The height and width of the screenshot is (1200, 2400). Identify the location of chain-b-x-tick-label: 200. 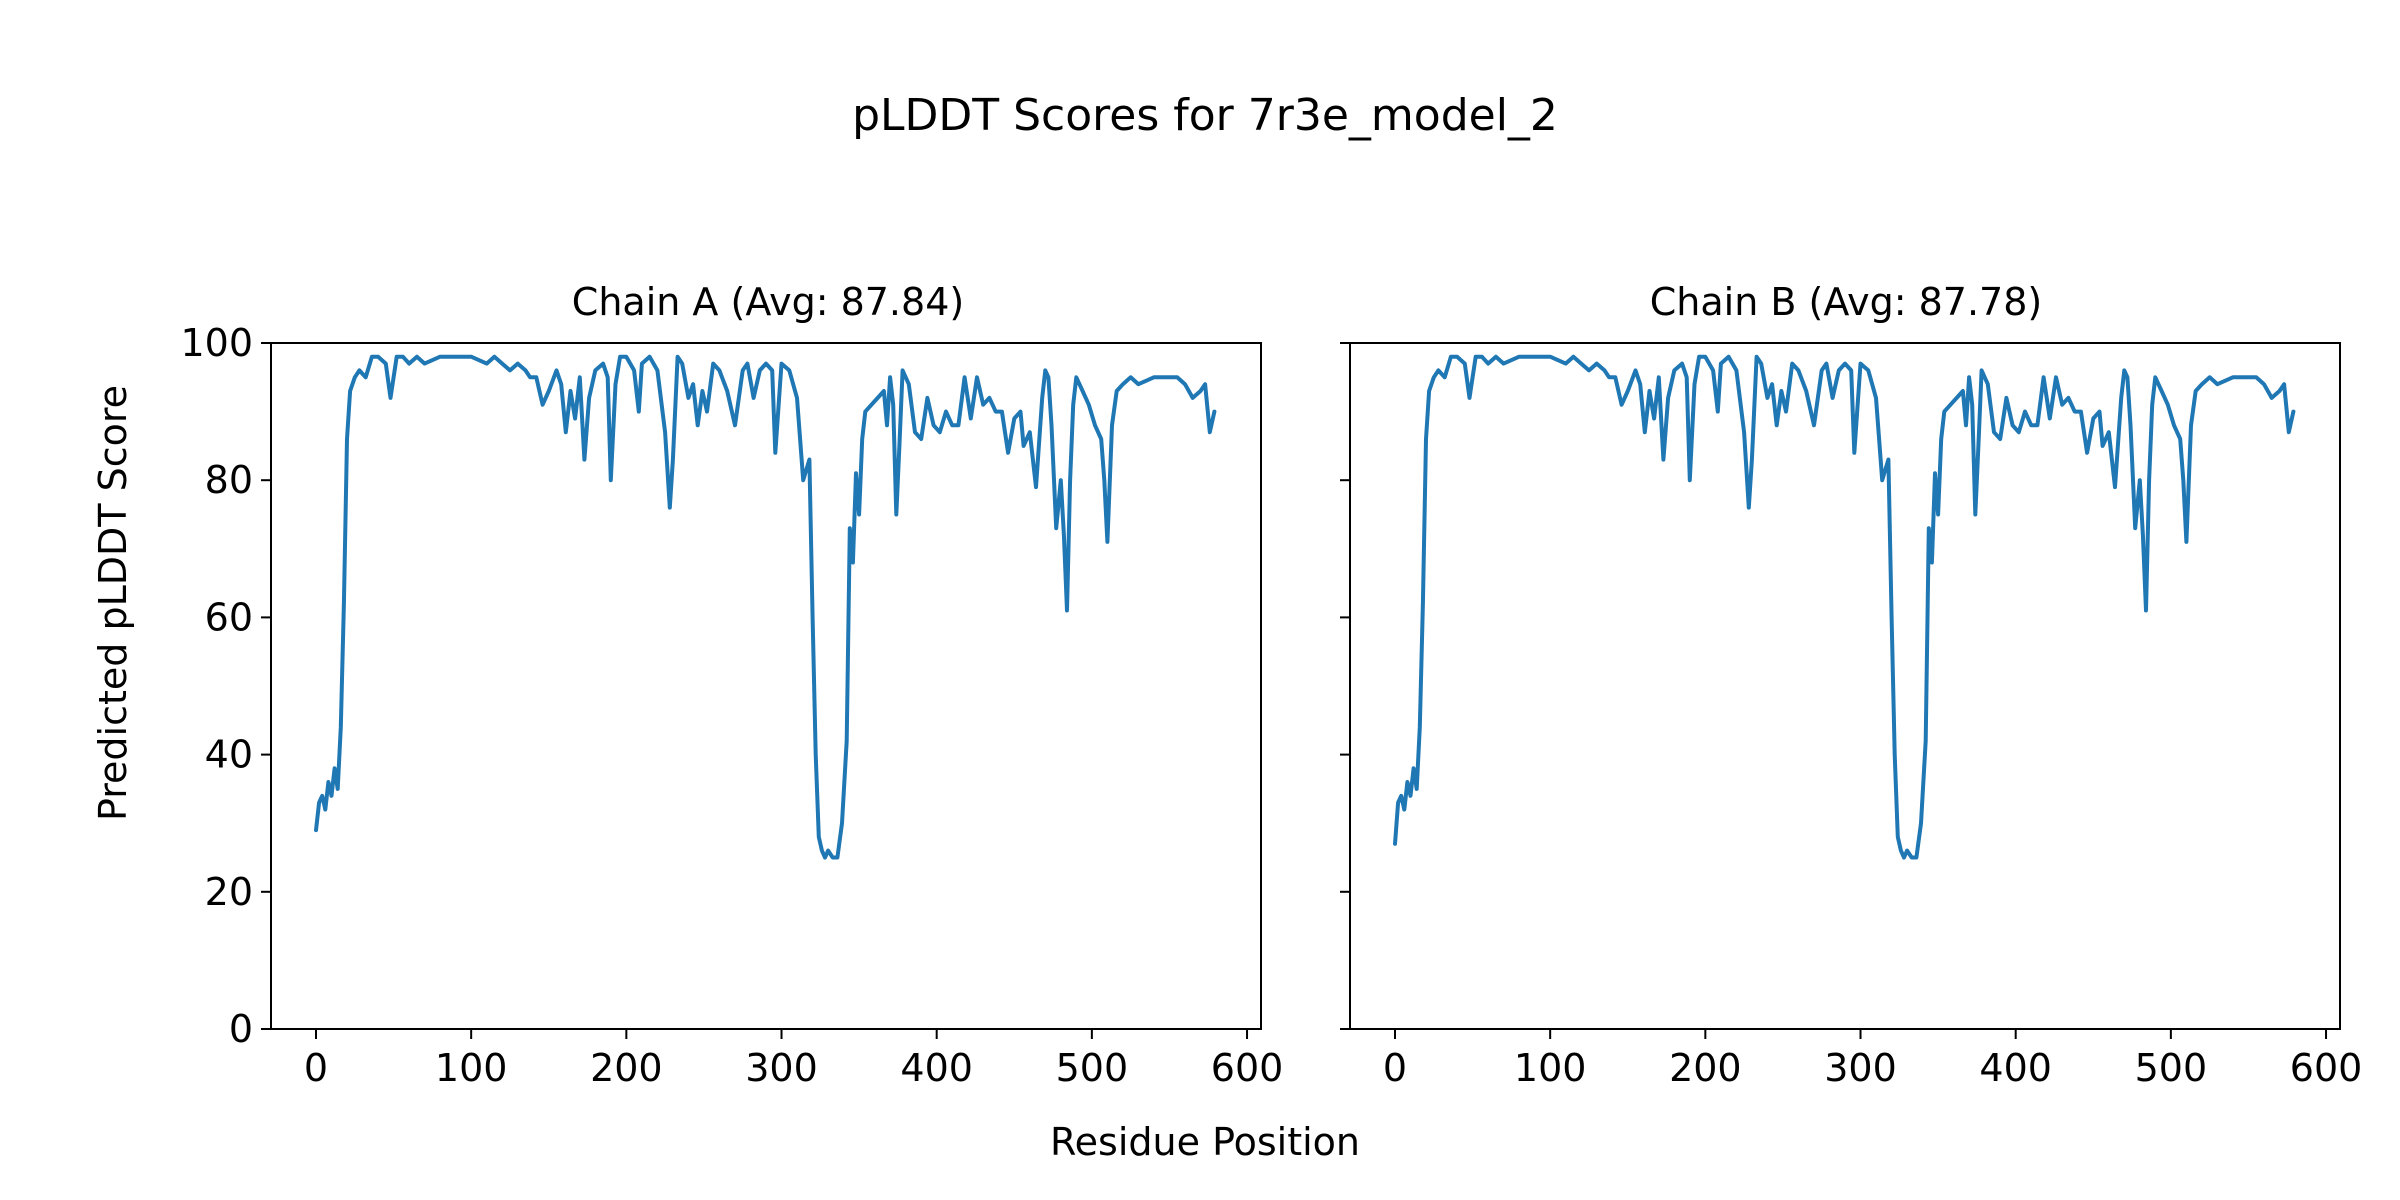
(1705, 1068).